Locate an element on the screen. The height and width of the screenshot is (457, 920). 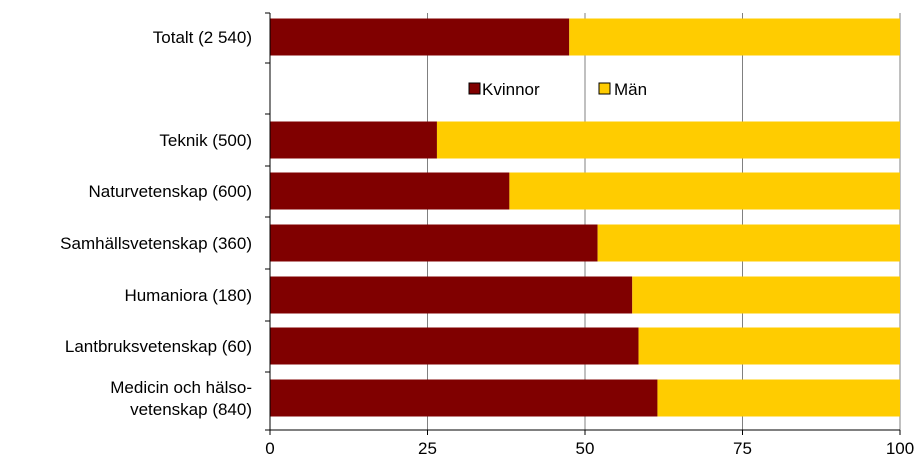
legend-swatch-man is located at coordinates (604, 88).